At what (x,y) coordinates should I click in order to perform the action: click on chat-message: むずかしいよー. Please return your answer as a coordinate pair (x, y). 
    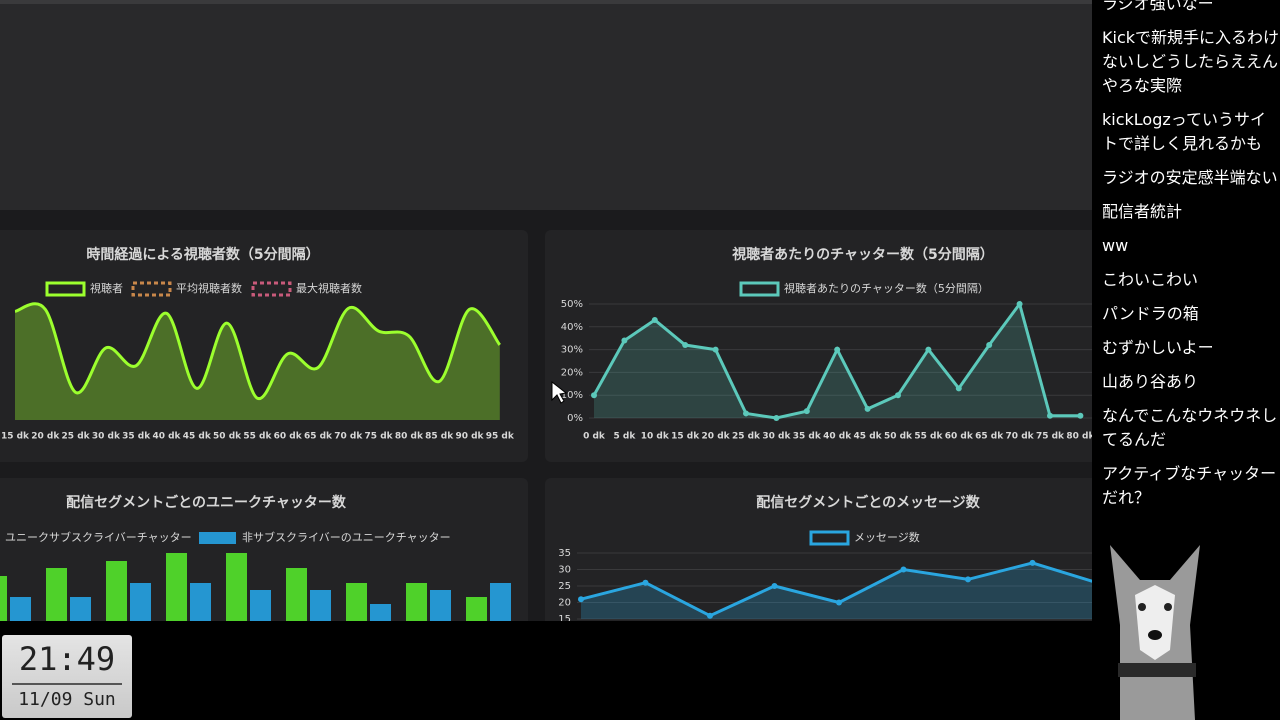
    Looking at the image, I should click on (1158, 347).